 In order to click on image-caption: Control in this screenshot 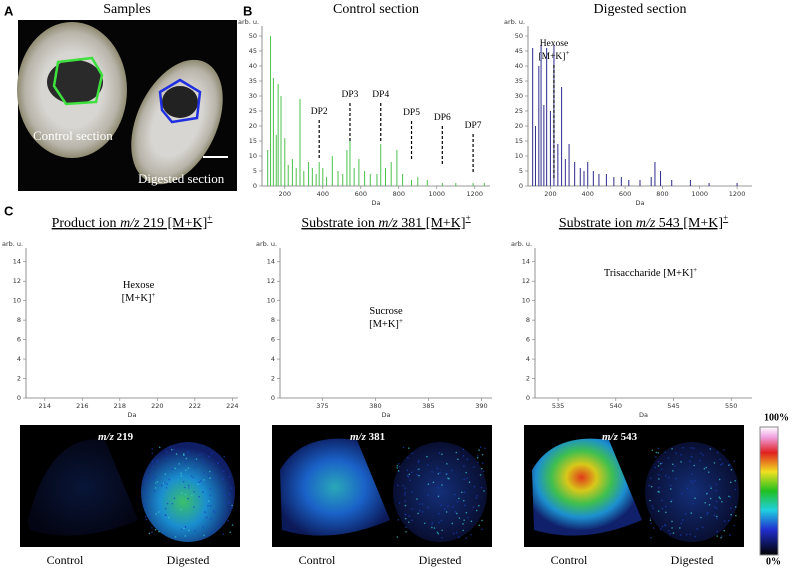, I will do `click(317, 560)`.